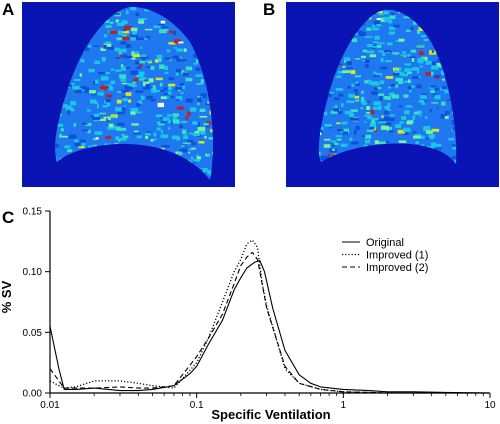  What do you see at coordinates (7, 296) in the screenshot?
I see `y-axis-title: % SV` at bounding box center [7, 296].